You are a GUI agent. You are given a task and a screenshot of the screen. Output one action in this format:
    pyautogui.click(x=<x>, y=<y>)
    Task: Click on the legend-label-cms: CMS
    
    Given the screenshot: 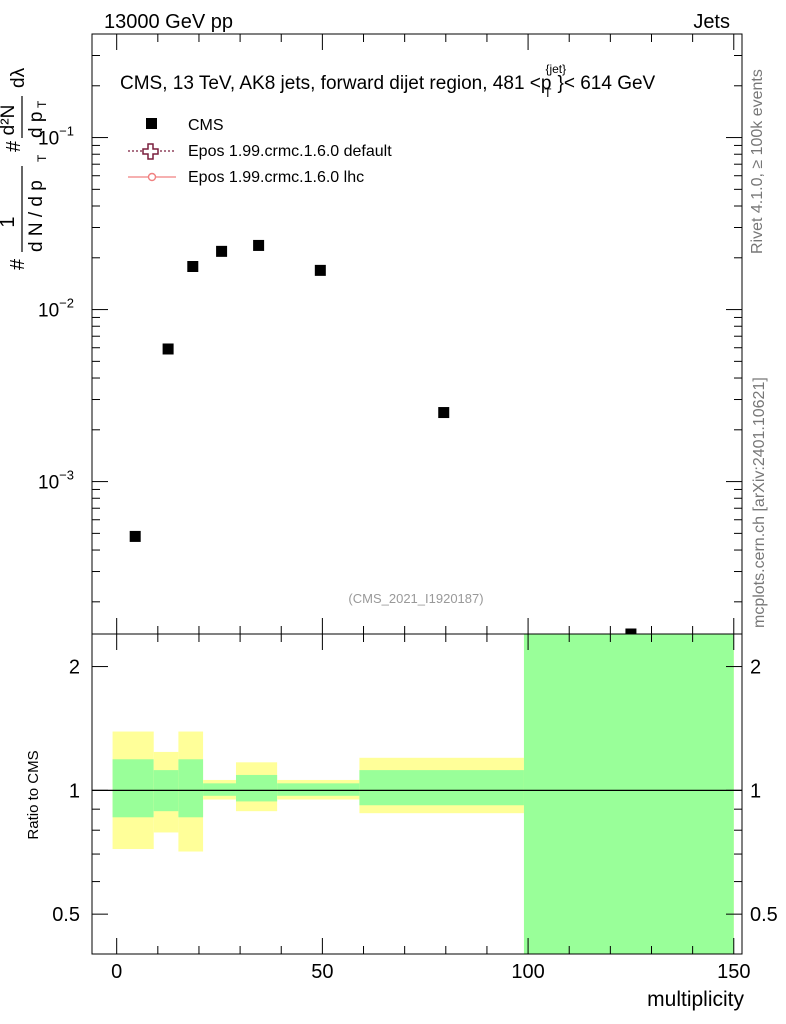 What is the action you would take?
    pyautogui.click(x=206, y=125)
    